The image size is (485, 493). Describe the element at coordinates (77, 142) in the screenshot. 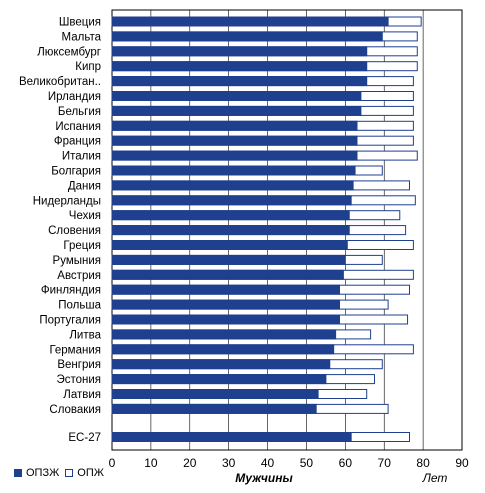

I see `category-label: Франция` at that location.